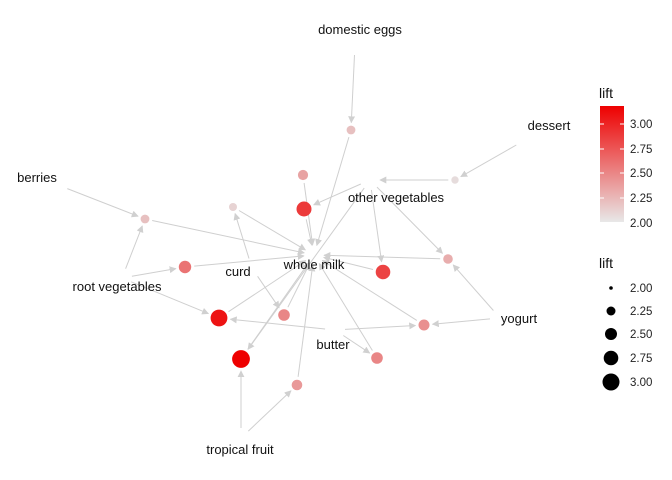 The height and width of the screenshot is (480, 672). What do you see at coordinates (519, 318) in the screenshot?
I see `item-label-yogurt: yogurt` at bounding box center [519, 318].